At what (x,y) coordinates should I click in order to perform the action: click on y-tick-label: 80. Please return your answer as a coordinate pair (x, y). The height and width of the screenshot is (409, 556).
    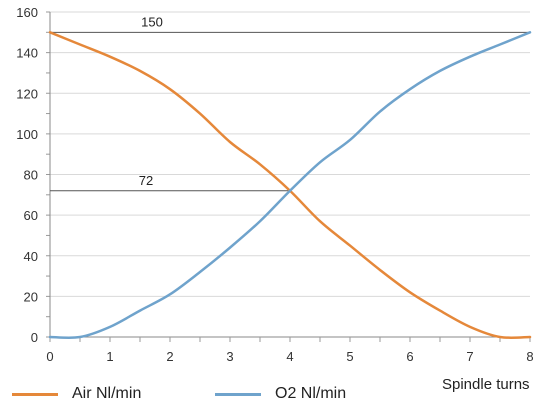
    Looking at the image, I should click on (31, 175).